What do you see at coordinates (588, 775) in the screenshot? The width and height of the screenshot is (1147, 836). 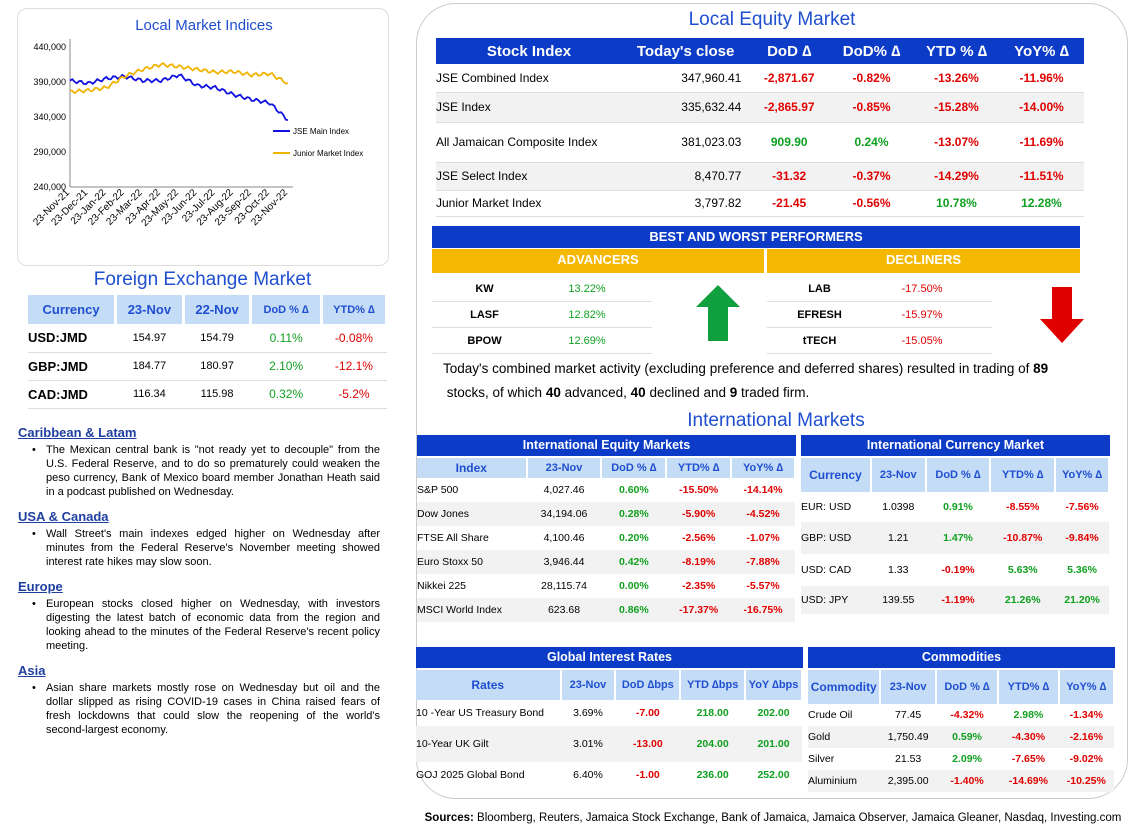 I see `rates-cell: 6.40%` at bounding box center [588, 775].